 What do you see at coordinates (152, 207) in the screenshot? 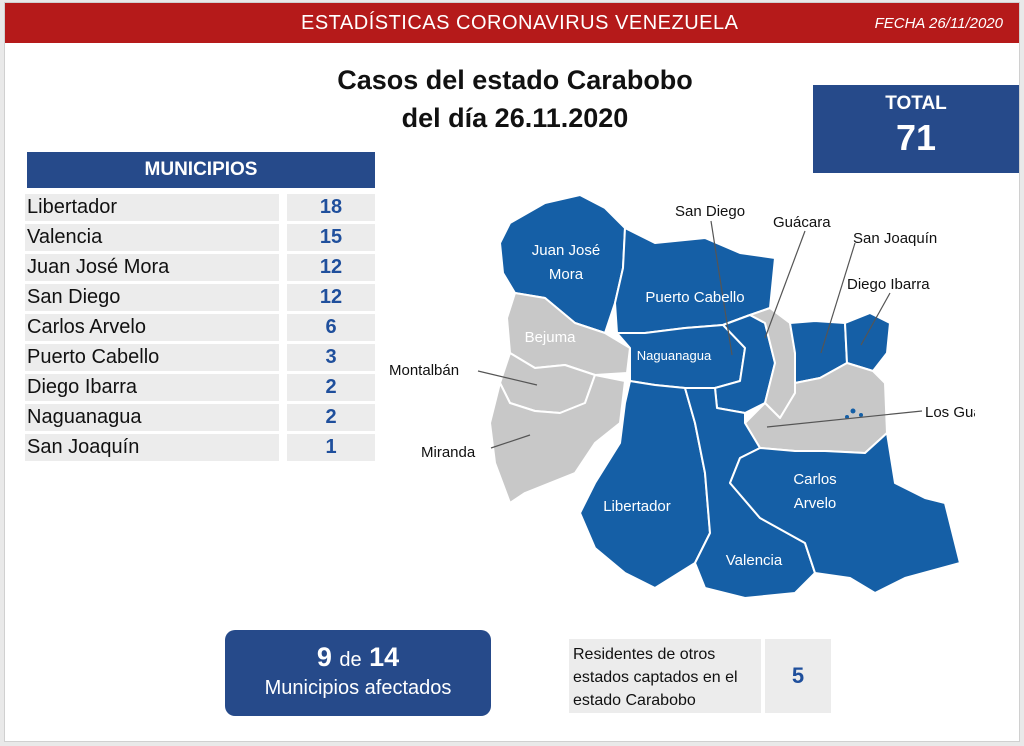
I see `municipio-name: Libertador` at bounding box center [152, 207].